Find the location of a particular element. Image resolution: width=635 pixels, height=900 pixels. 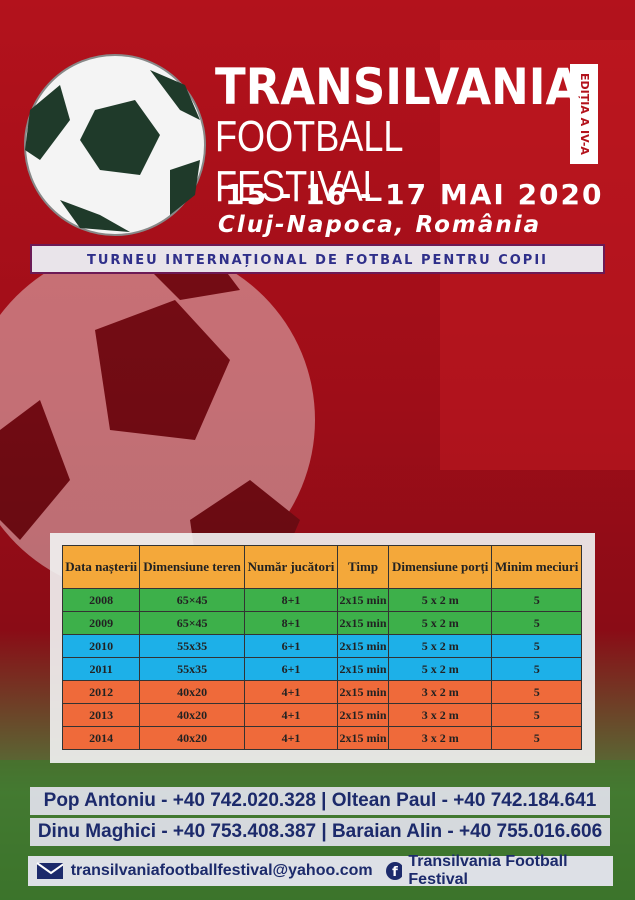

header-cell: Minim meciuri is located at coordinates (536, 567).